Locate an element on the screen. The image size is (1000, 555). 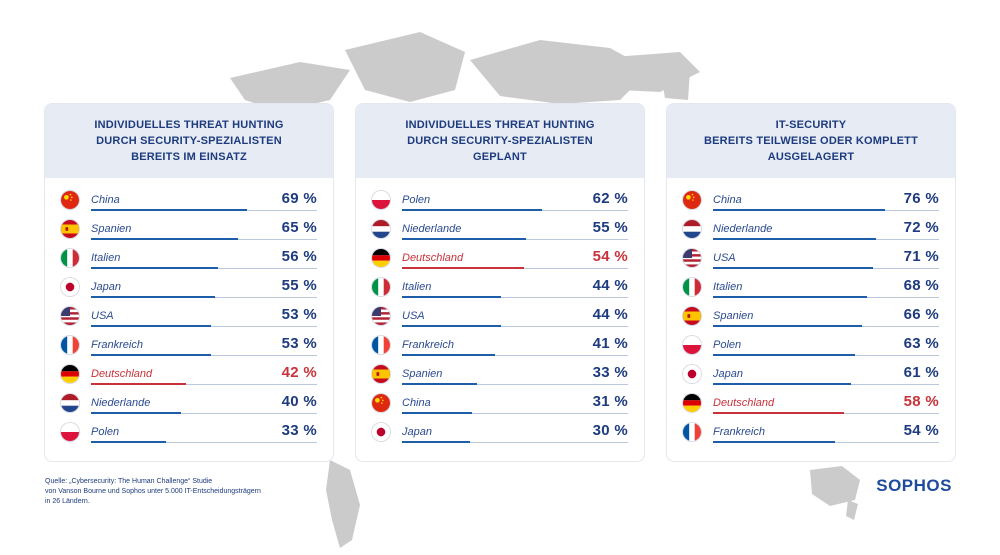
value-label: 62 % is located at coordinates (610, 198).